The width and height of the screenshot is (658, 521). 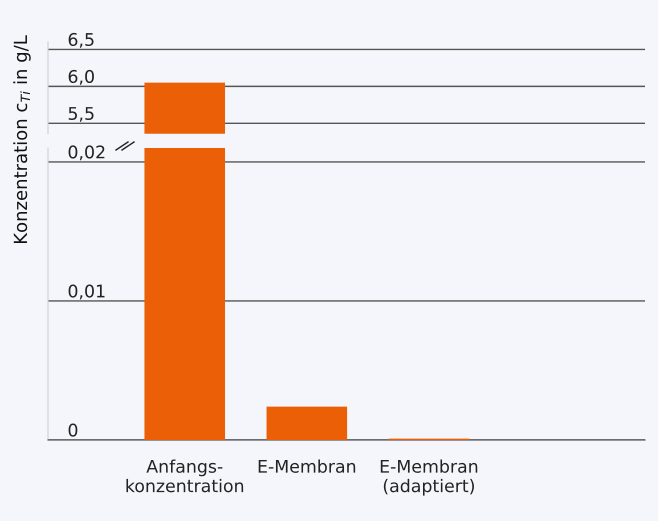 What do you see at coordinates (86, 292) in the screenshot?
I see `y-tick-label: 0,01` at bounding box center [86, 292].